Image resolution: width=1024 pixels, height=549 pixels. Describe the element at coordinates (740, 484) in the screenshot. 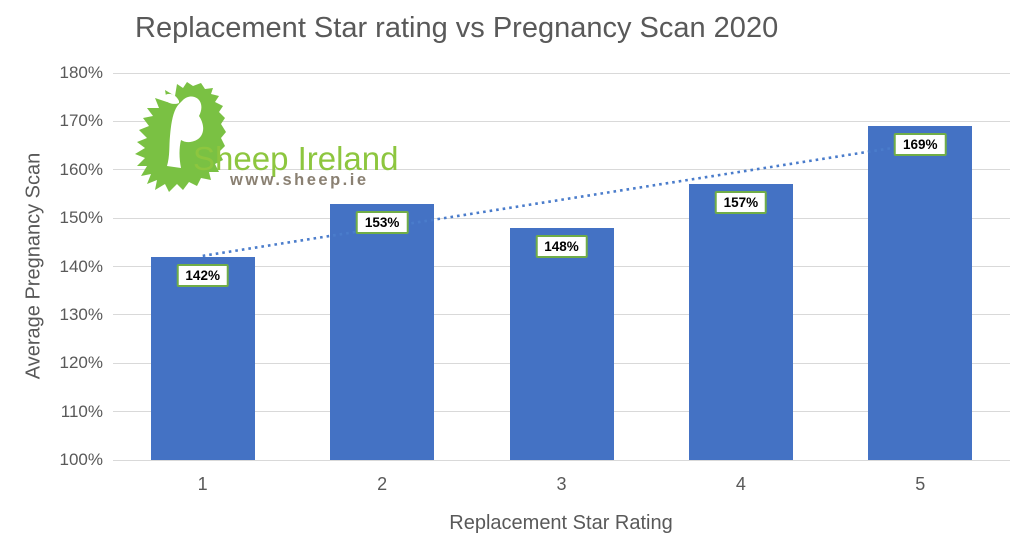

I see `x-tick-label: 4` at that location.